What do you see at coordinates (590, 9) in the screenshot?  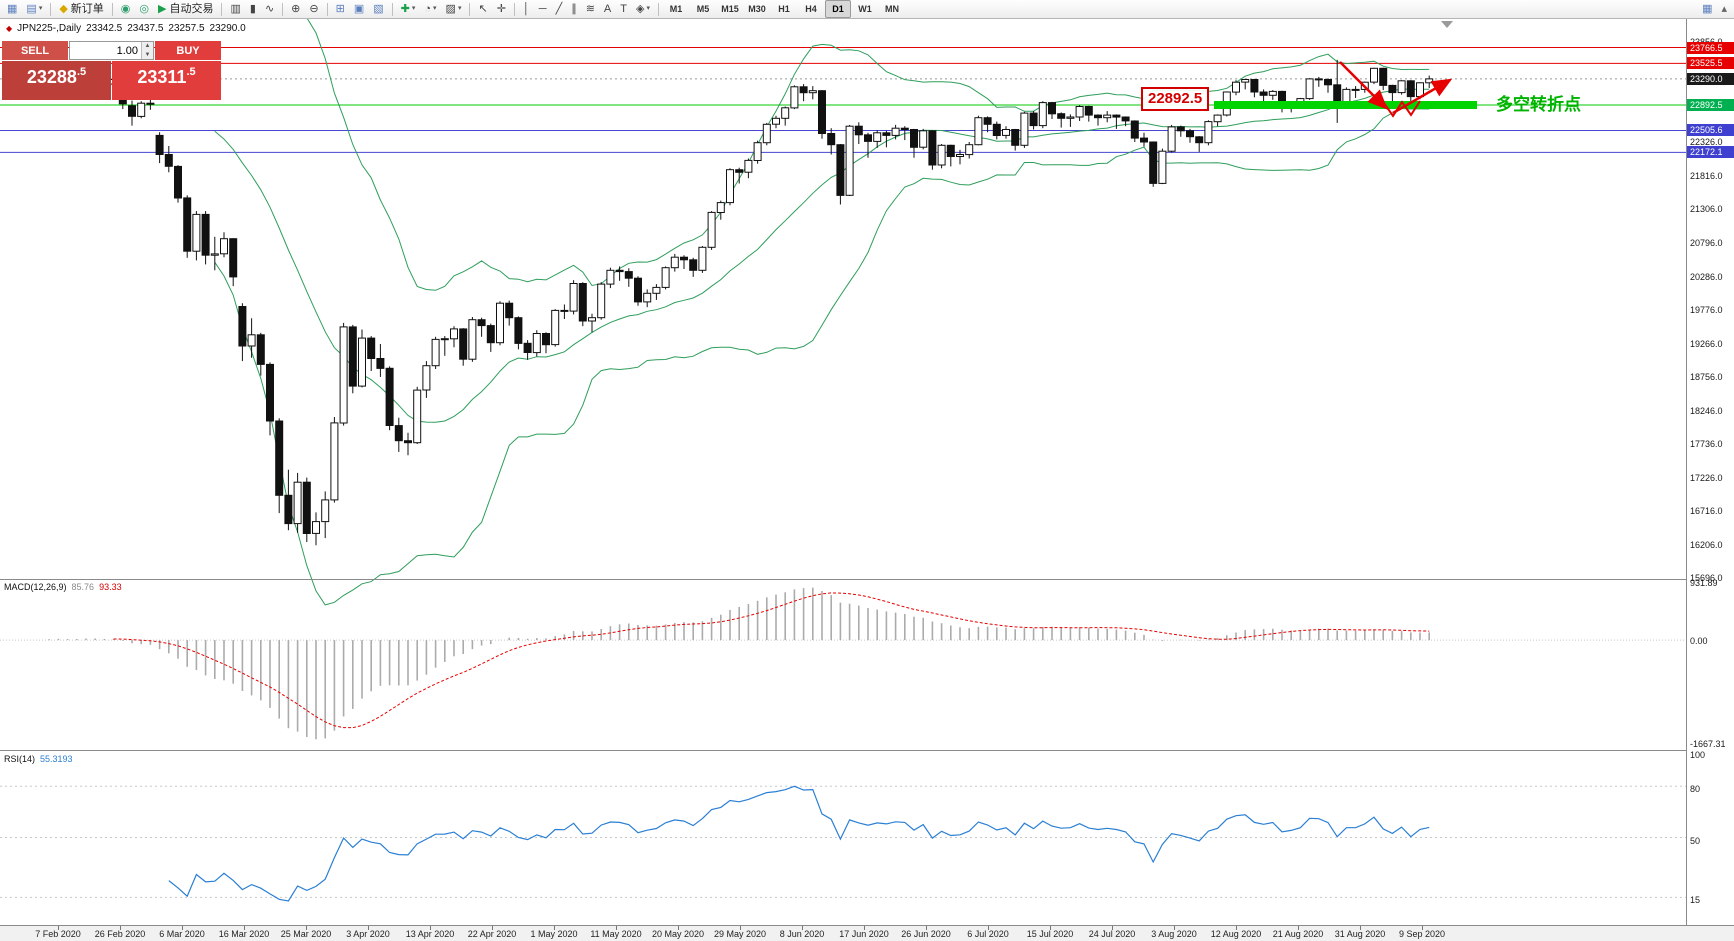 I see `fibonacci-button: ≋` at bounding box center [590, 9].